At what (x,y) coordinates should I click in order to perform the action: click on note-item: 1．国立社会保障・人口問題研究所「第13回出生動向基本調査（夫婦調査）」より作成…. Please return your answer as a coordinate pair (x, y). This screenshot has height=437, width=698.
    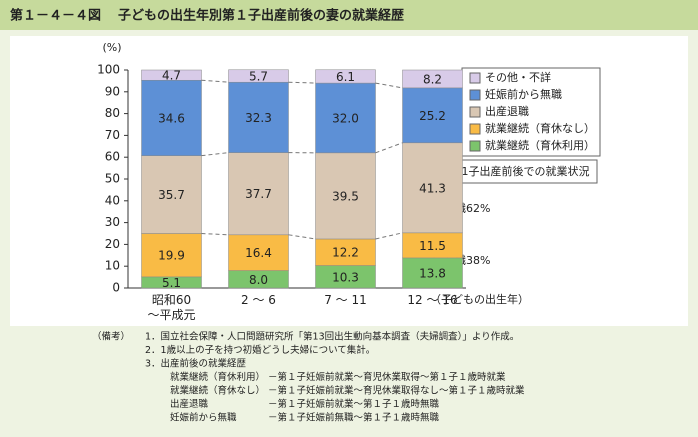
    Looking at the image, I should click on (332, 337).